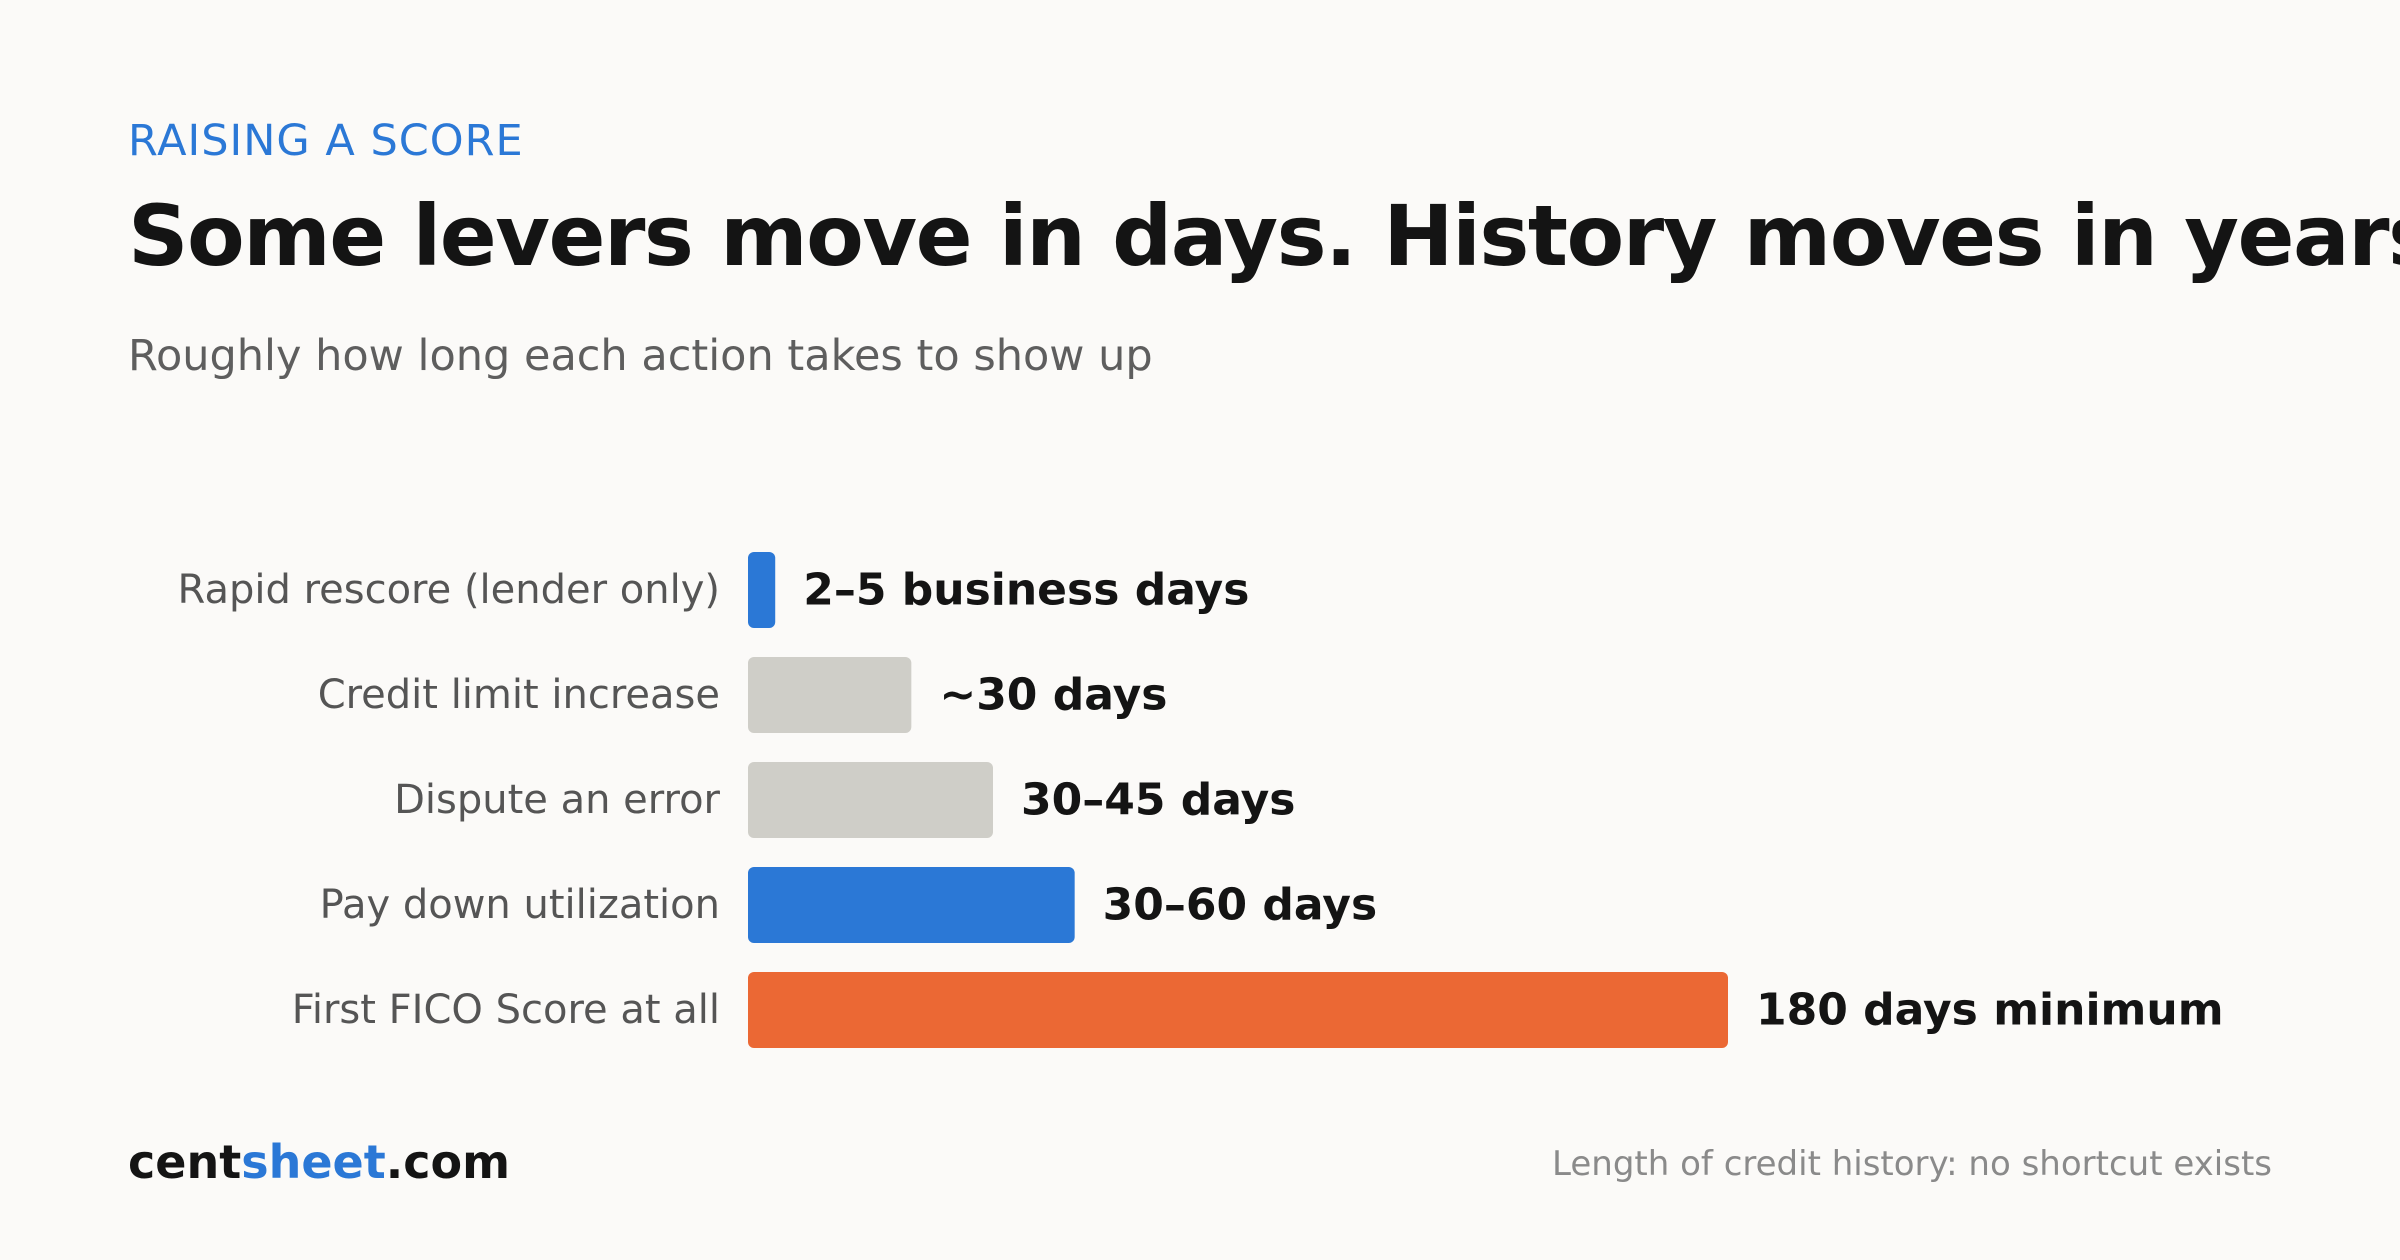 The height and width of the screenshot is (1260, 2400). I want to click on brand-accent: sheet, so click(313, 1162).